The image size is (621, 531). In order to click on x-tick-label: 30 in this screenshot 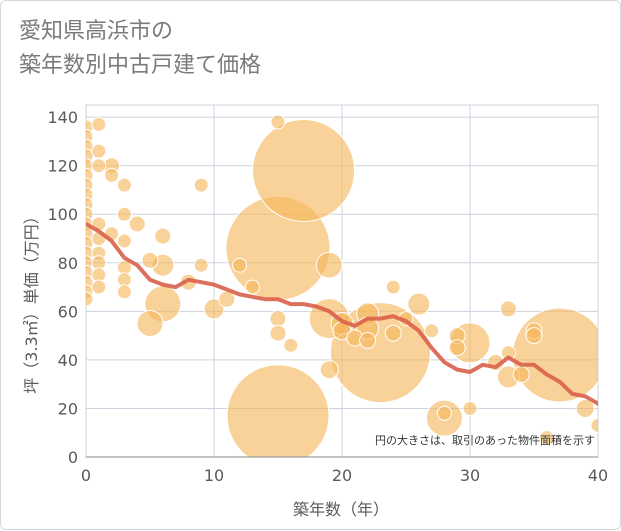, I will do `click(470, 475)`.